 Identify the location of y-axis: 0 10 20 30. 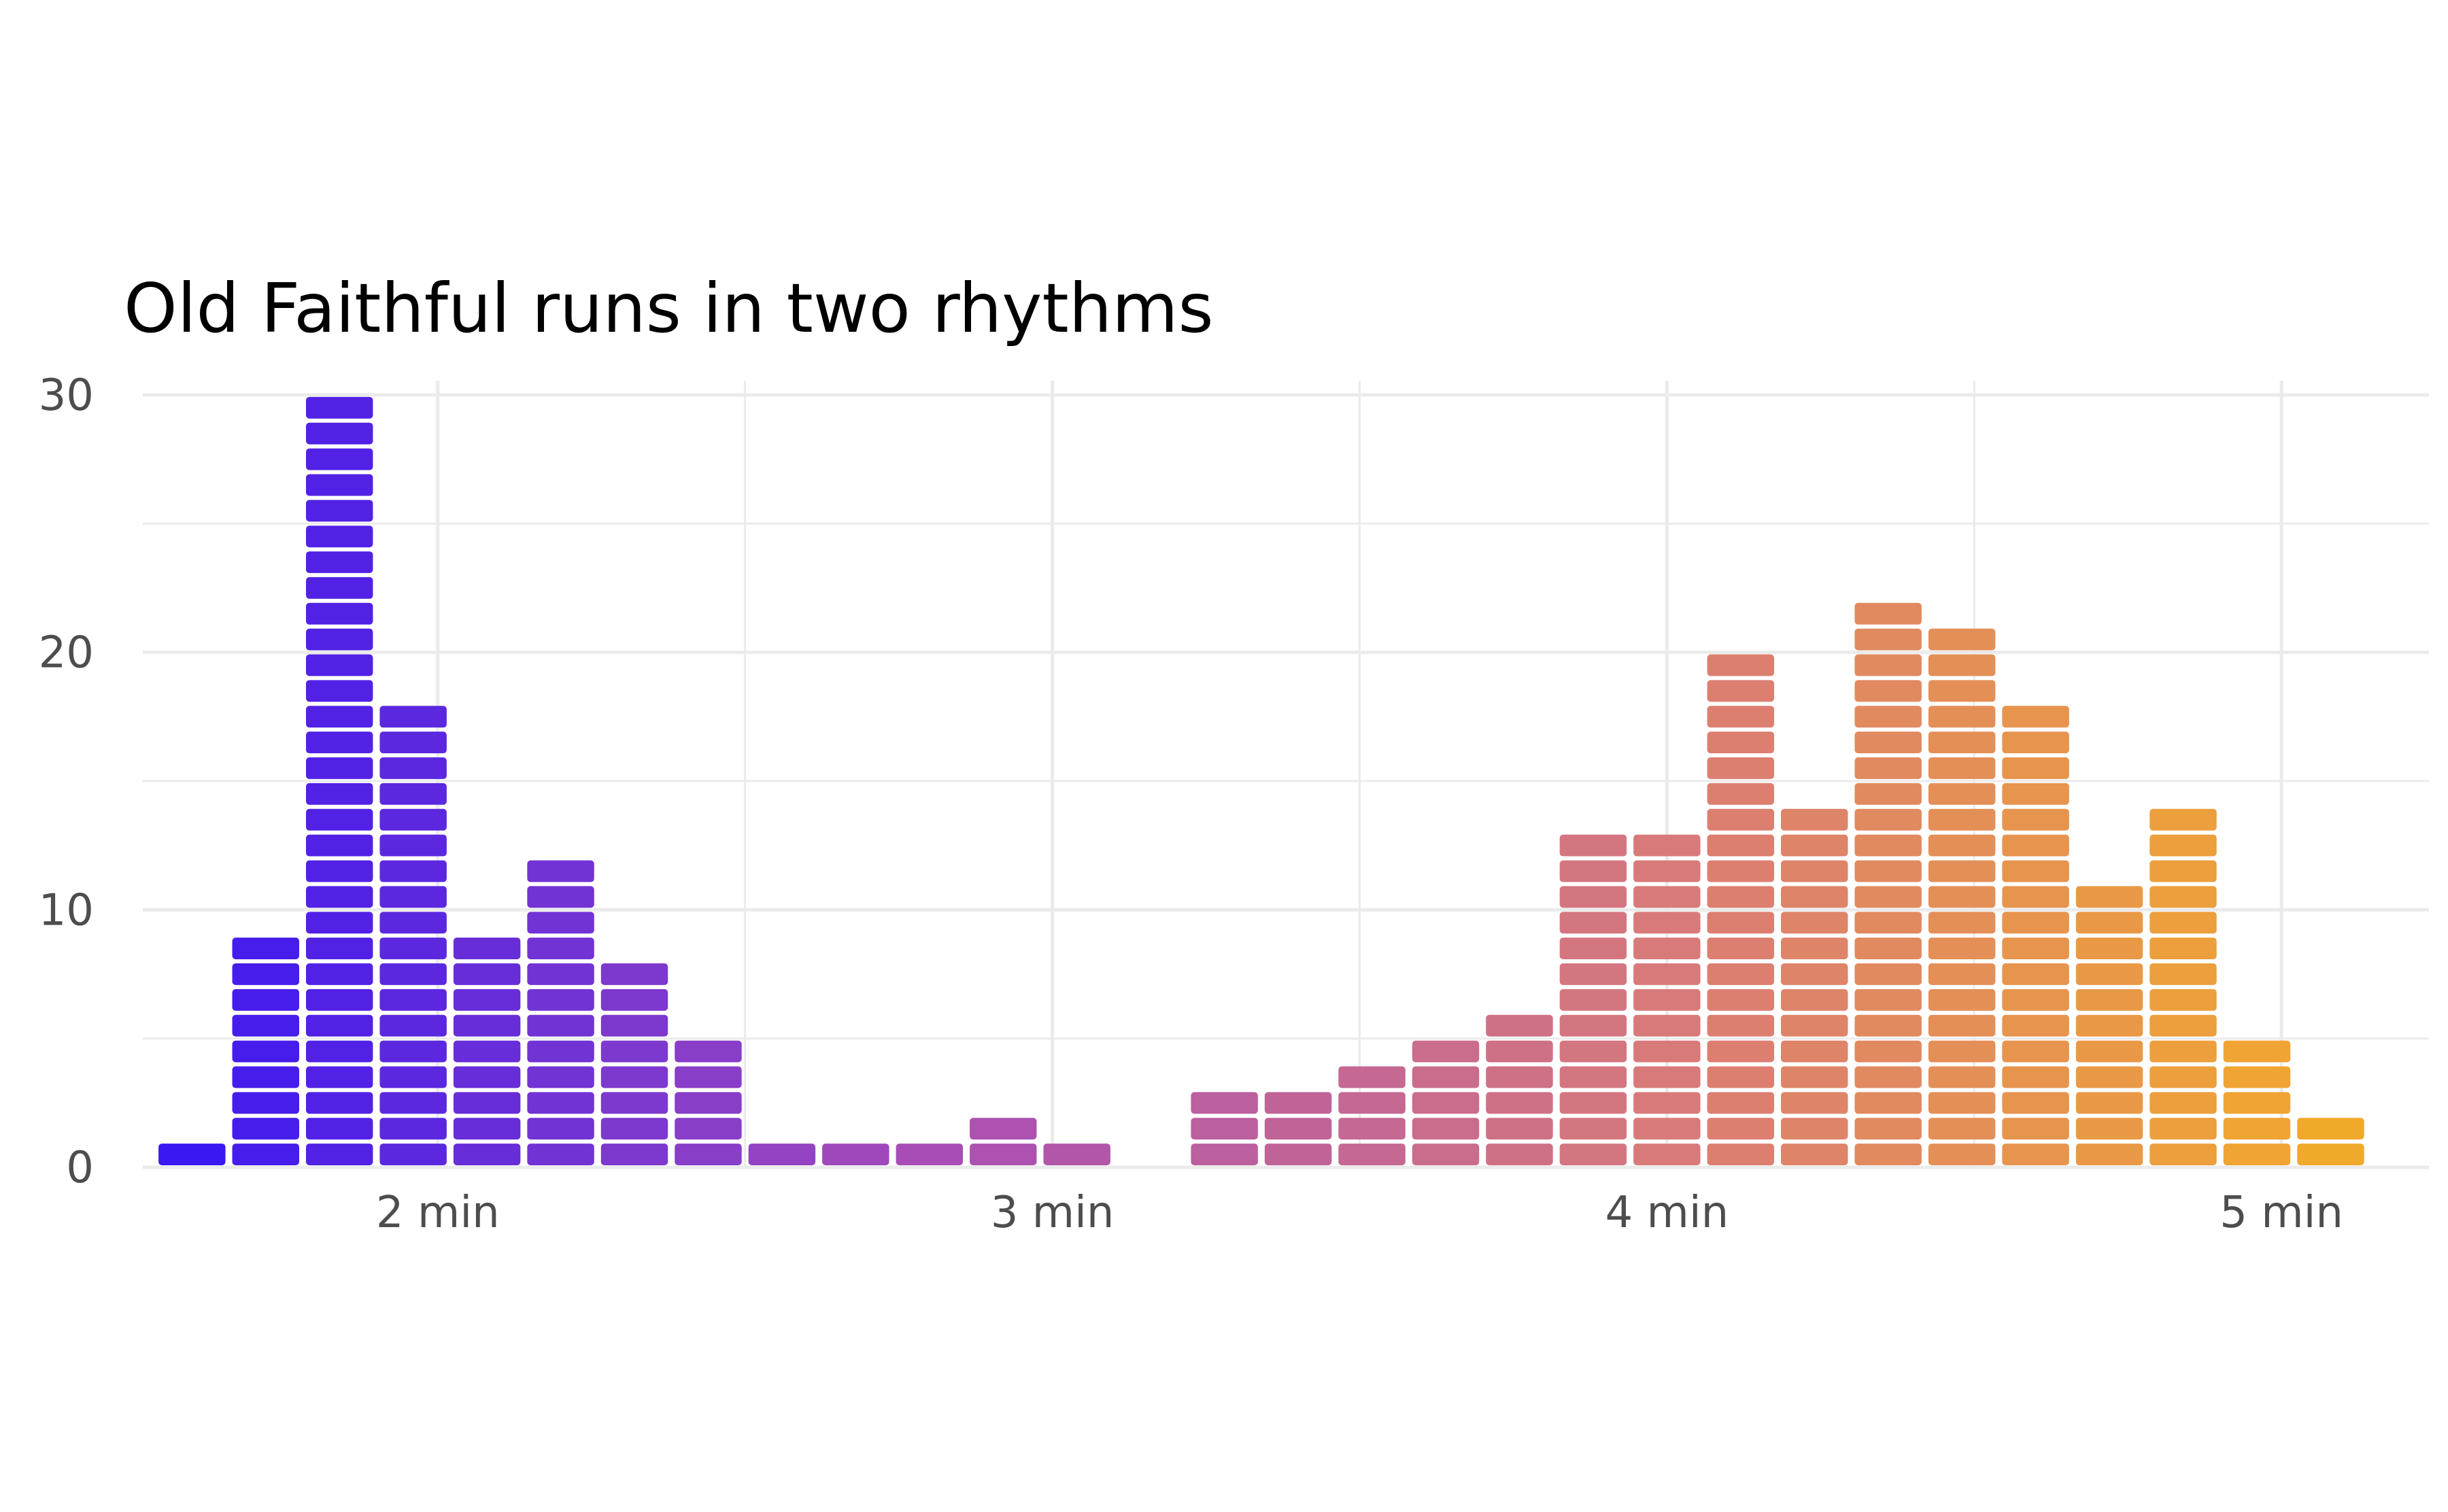
(66, 782).